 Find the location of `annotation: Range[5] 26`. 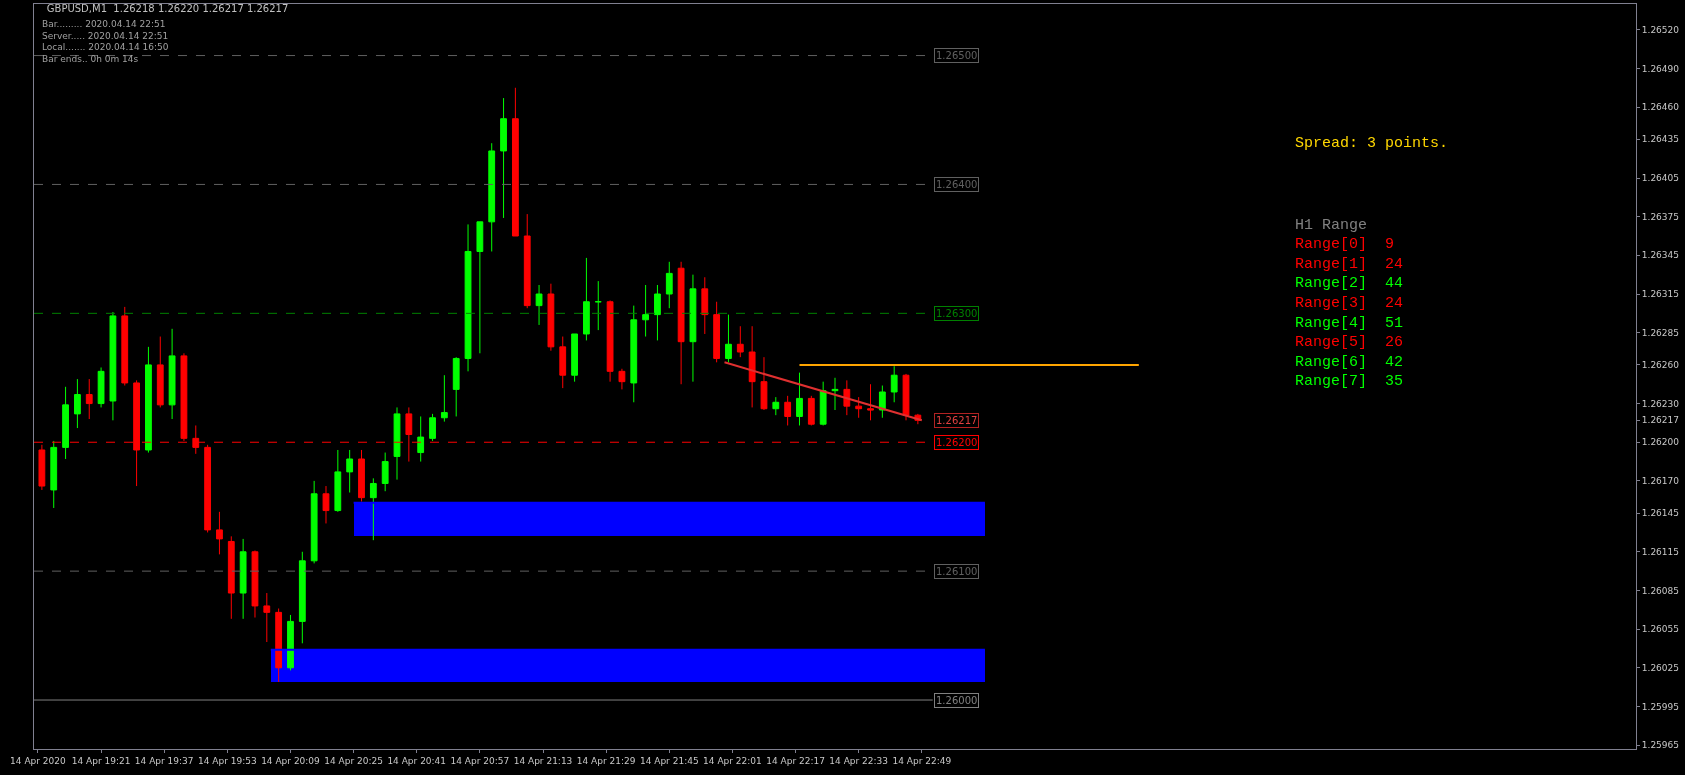

annotation: Range[5] 26 is located at coordinates (1349, 342).